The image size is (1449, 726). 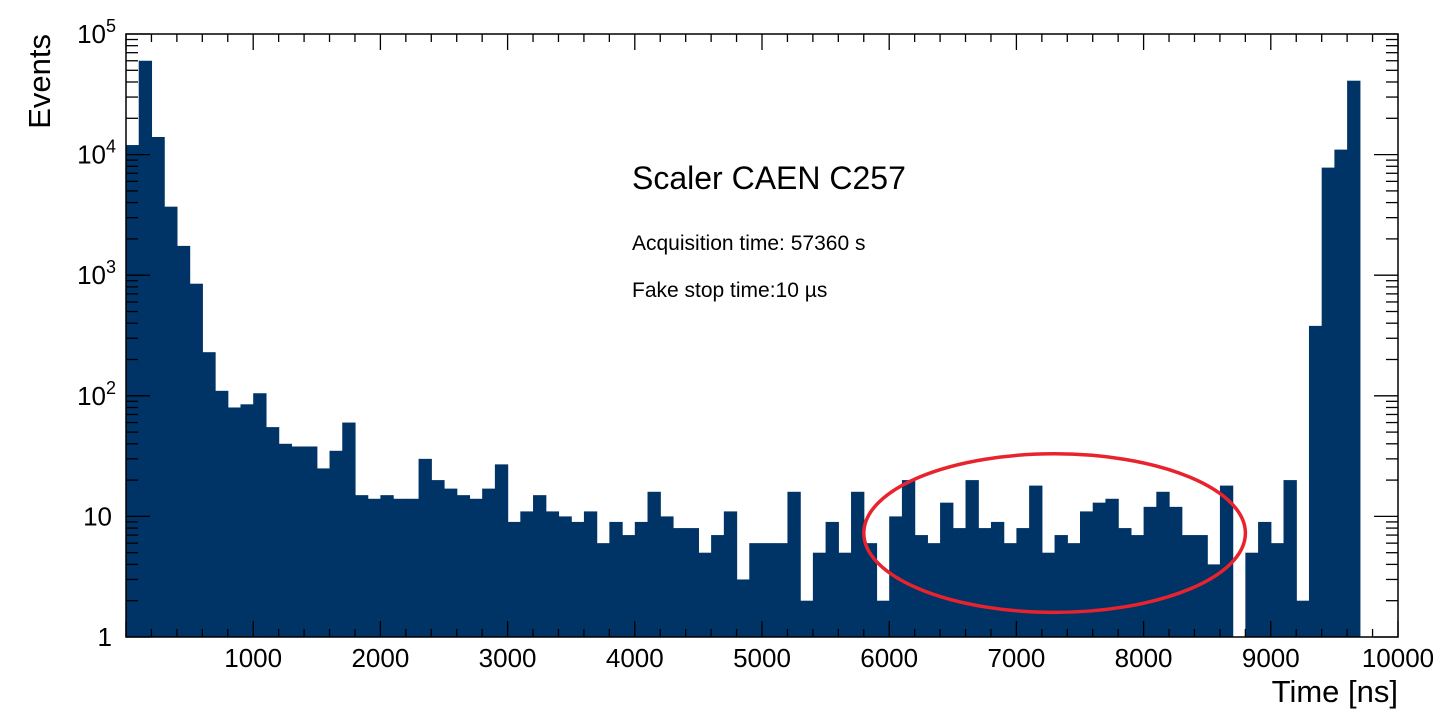 What do you see at coordinates (253, 658) in the screenshot?
I see `x-tick-label: 1000` at bounding box center [253, 658].